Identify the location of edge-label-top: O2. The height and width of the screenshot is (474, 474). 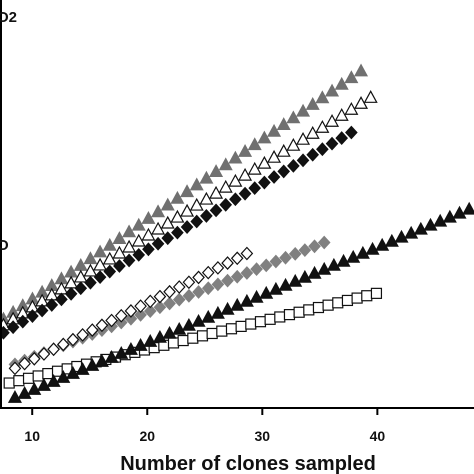
(8, 17).